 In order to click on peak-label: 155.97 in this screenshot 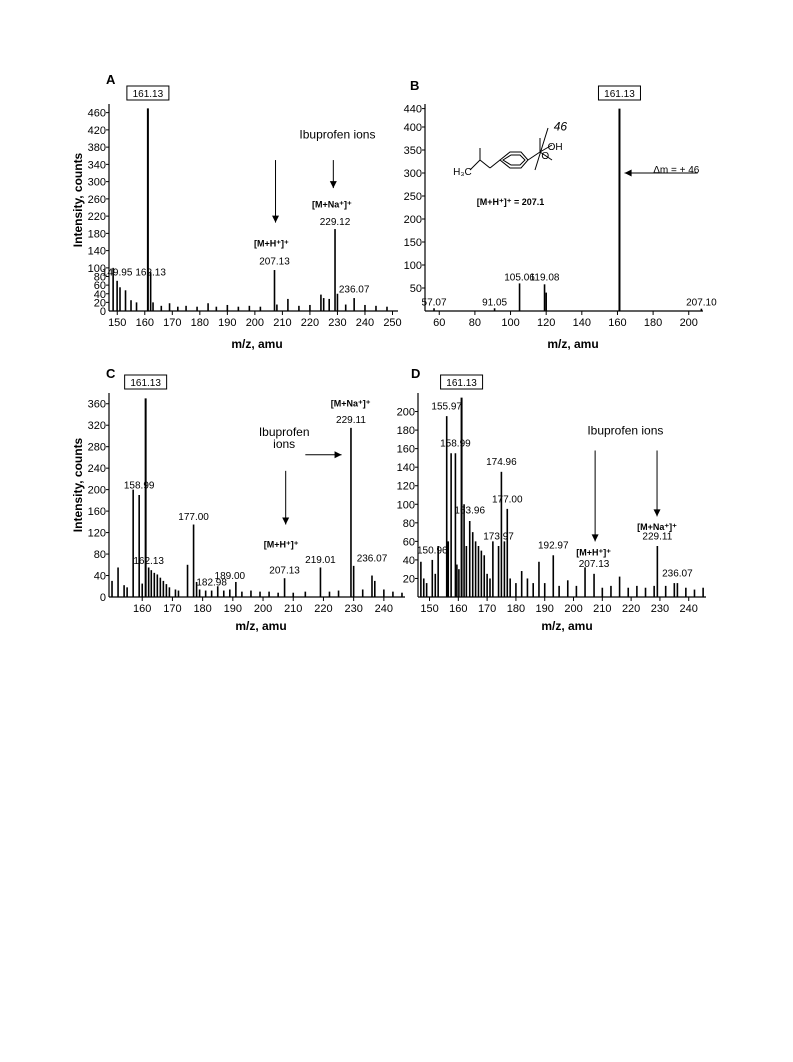, I will do `click(446, 407)`.